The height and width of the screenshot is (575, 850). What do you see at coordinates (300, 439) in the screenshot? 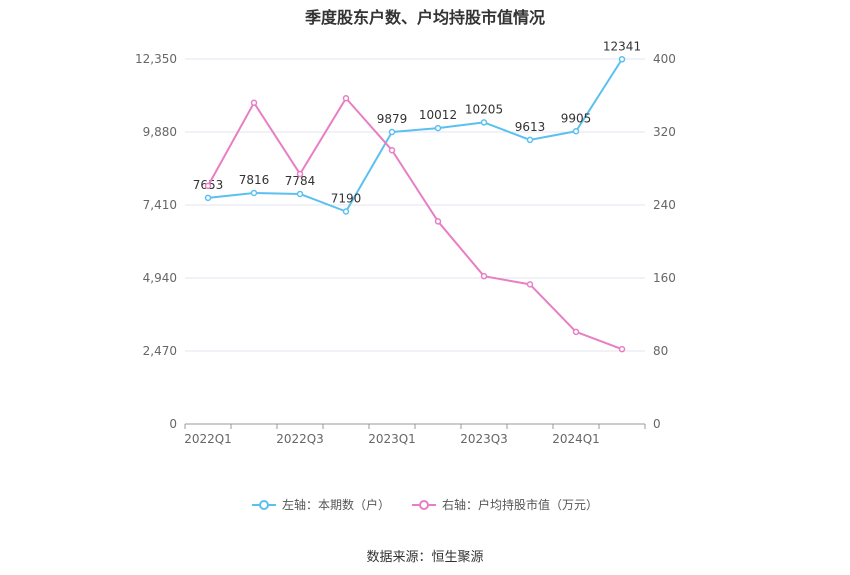
I see `x-axis-tick-label: 2022Q3` at bounding box center [300, 439].